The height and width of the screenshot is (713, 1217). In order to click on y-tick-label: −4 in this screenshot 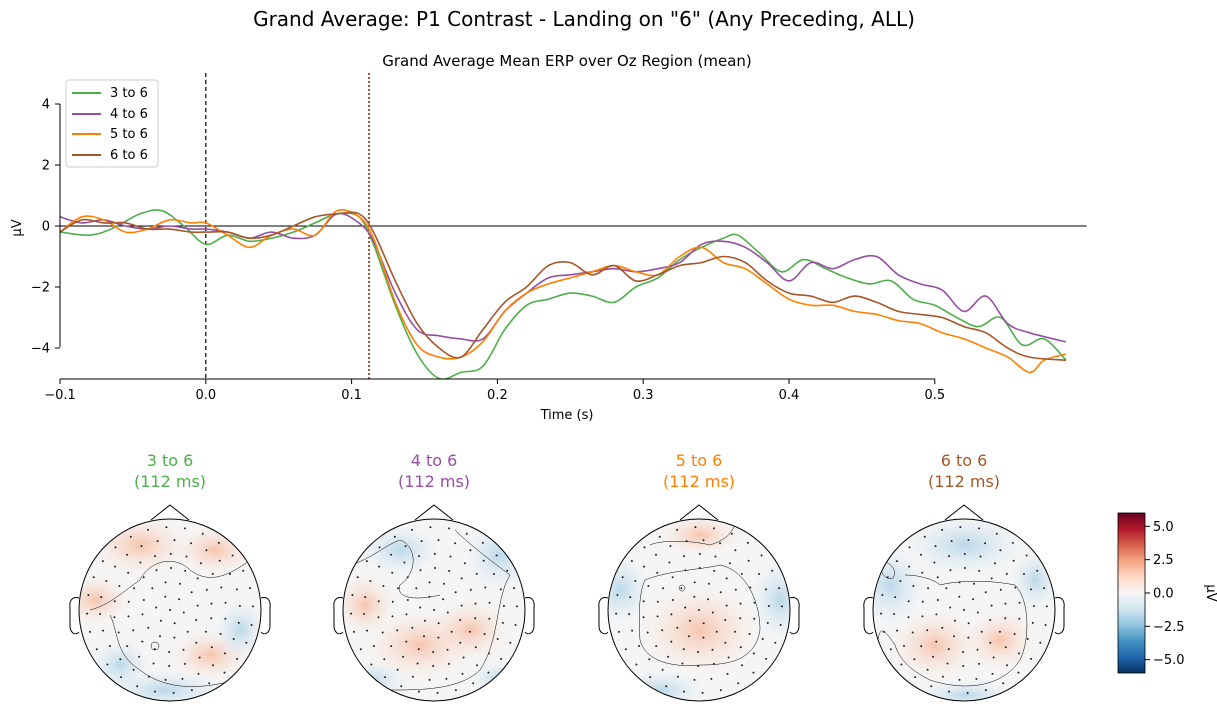, I will do `click(40, 349)`.